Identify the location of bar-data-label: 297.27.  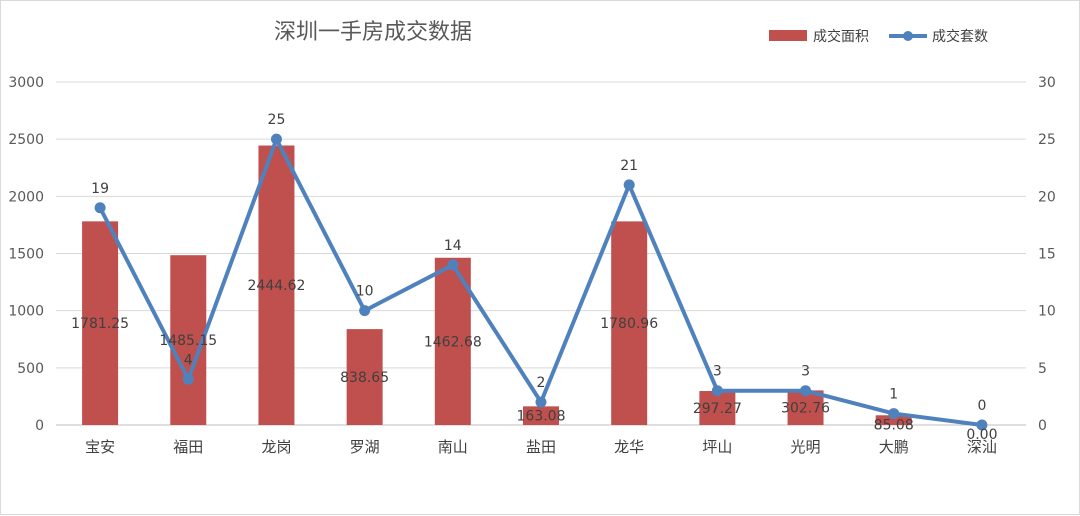
(717, 409).